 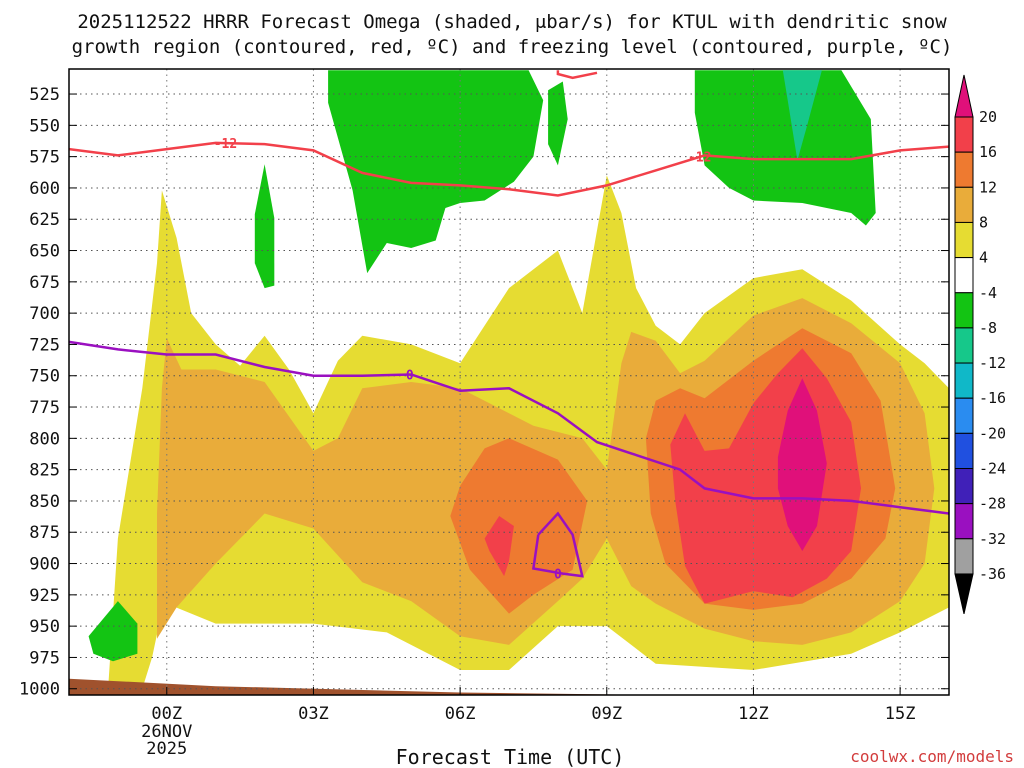 What do you see at coordinates (44, 189) in the screenshot?
I see `y-tick-label: 600` at bounding box center [44, 189].